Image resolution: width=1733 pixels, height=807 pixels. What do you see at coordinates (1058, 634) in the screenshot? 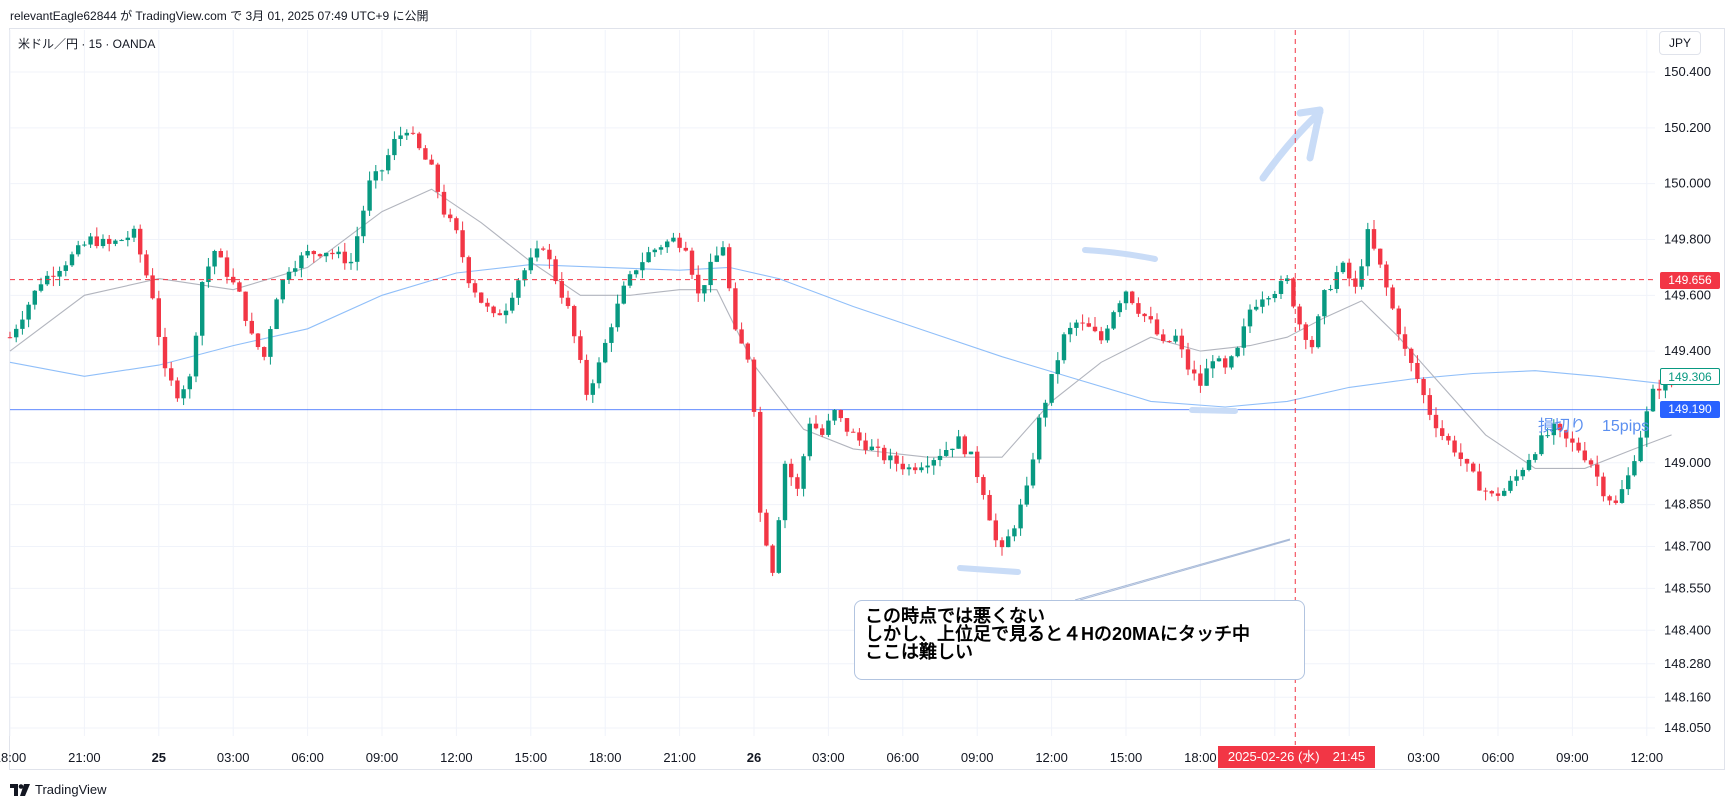
I see `annotation-line: しかし、上位足で見ると４Hの20MAにタッチ中` at bounding box center [1058, 634].